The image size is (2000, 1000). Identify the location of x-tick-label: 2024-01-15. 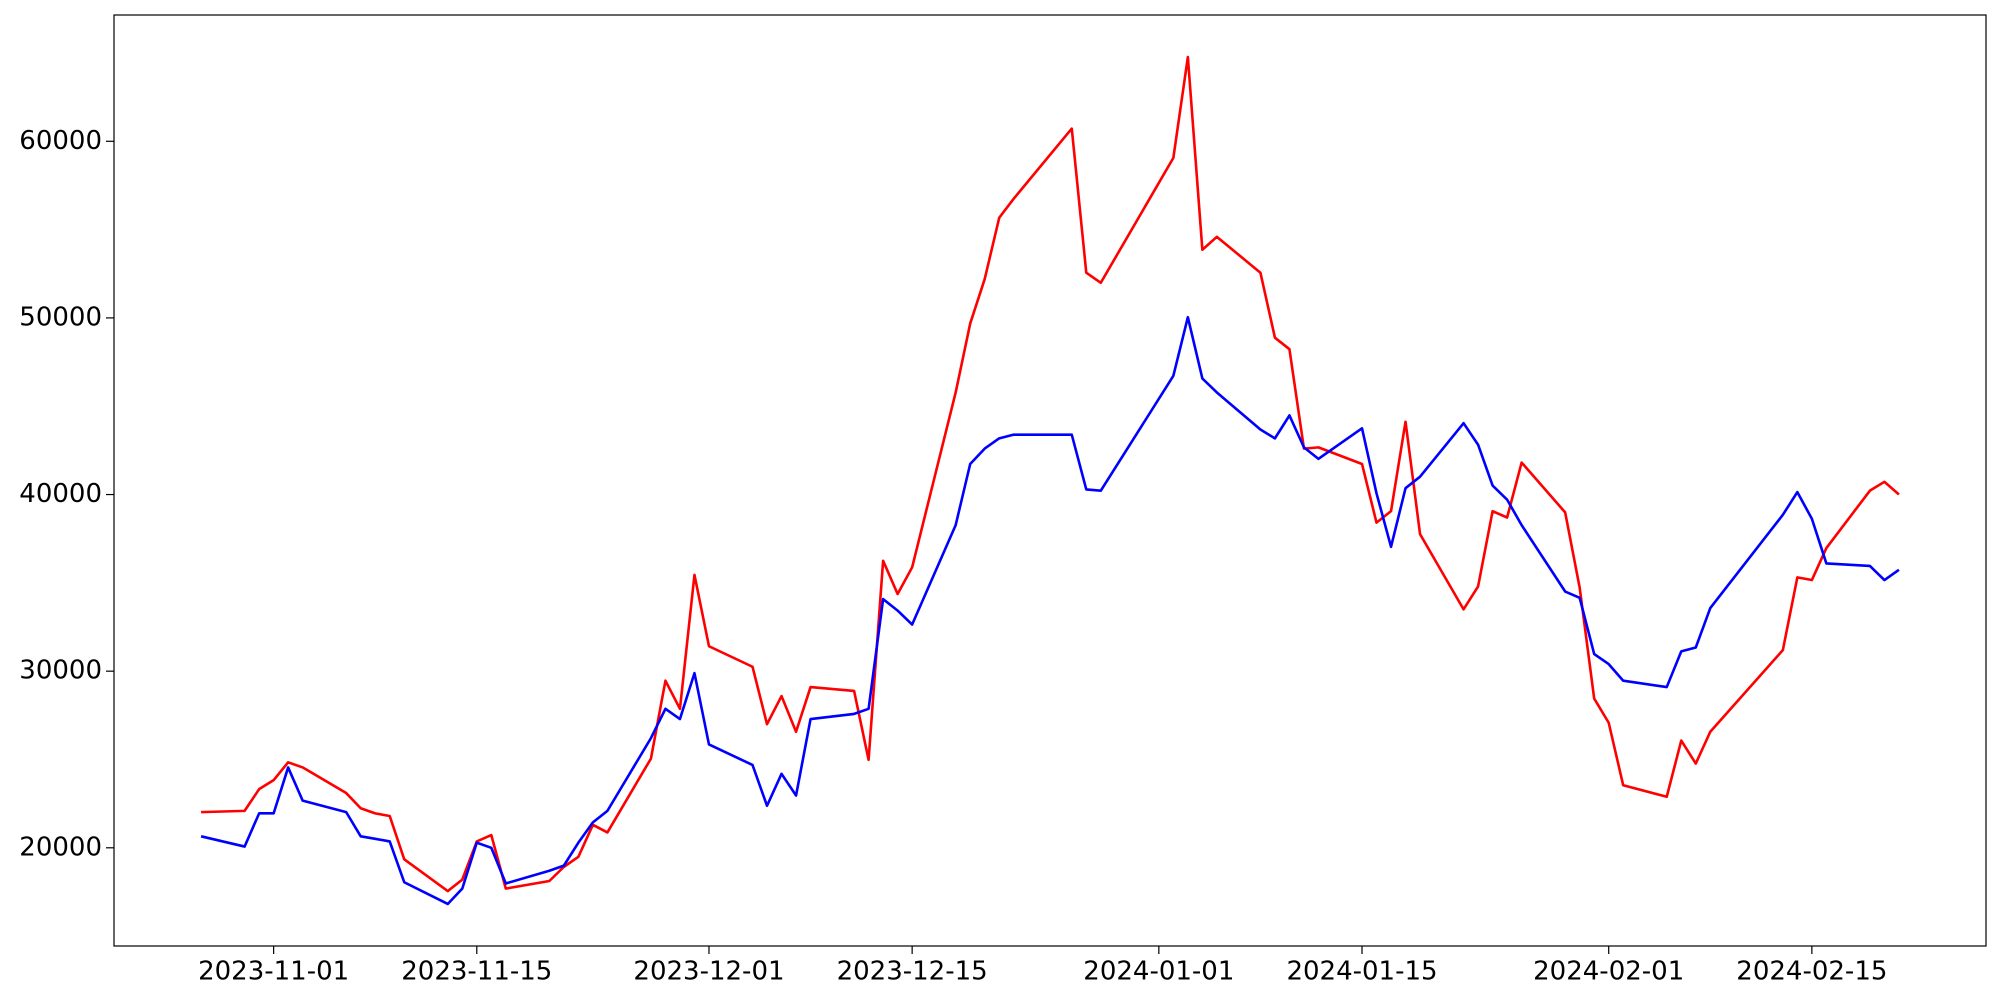
(1361, 972).